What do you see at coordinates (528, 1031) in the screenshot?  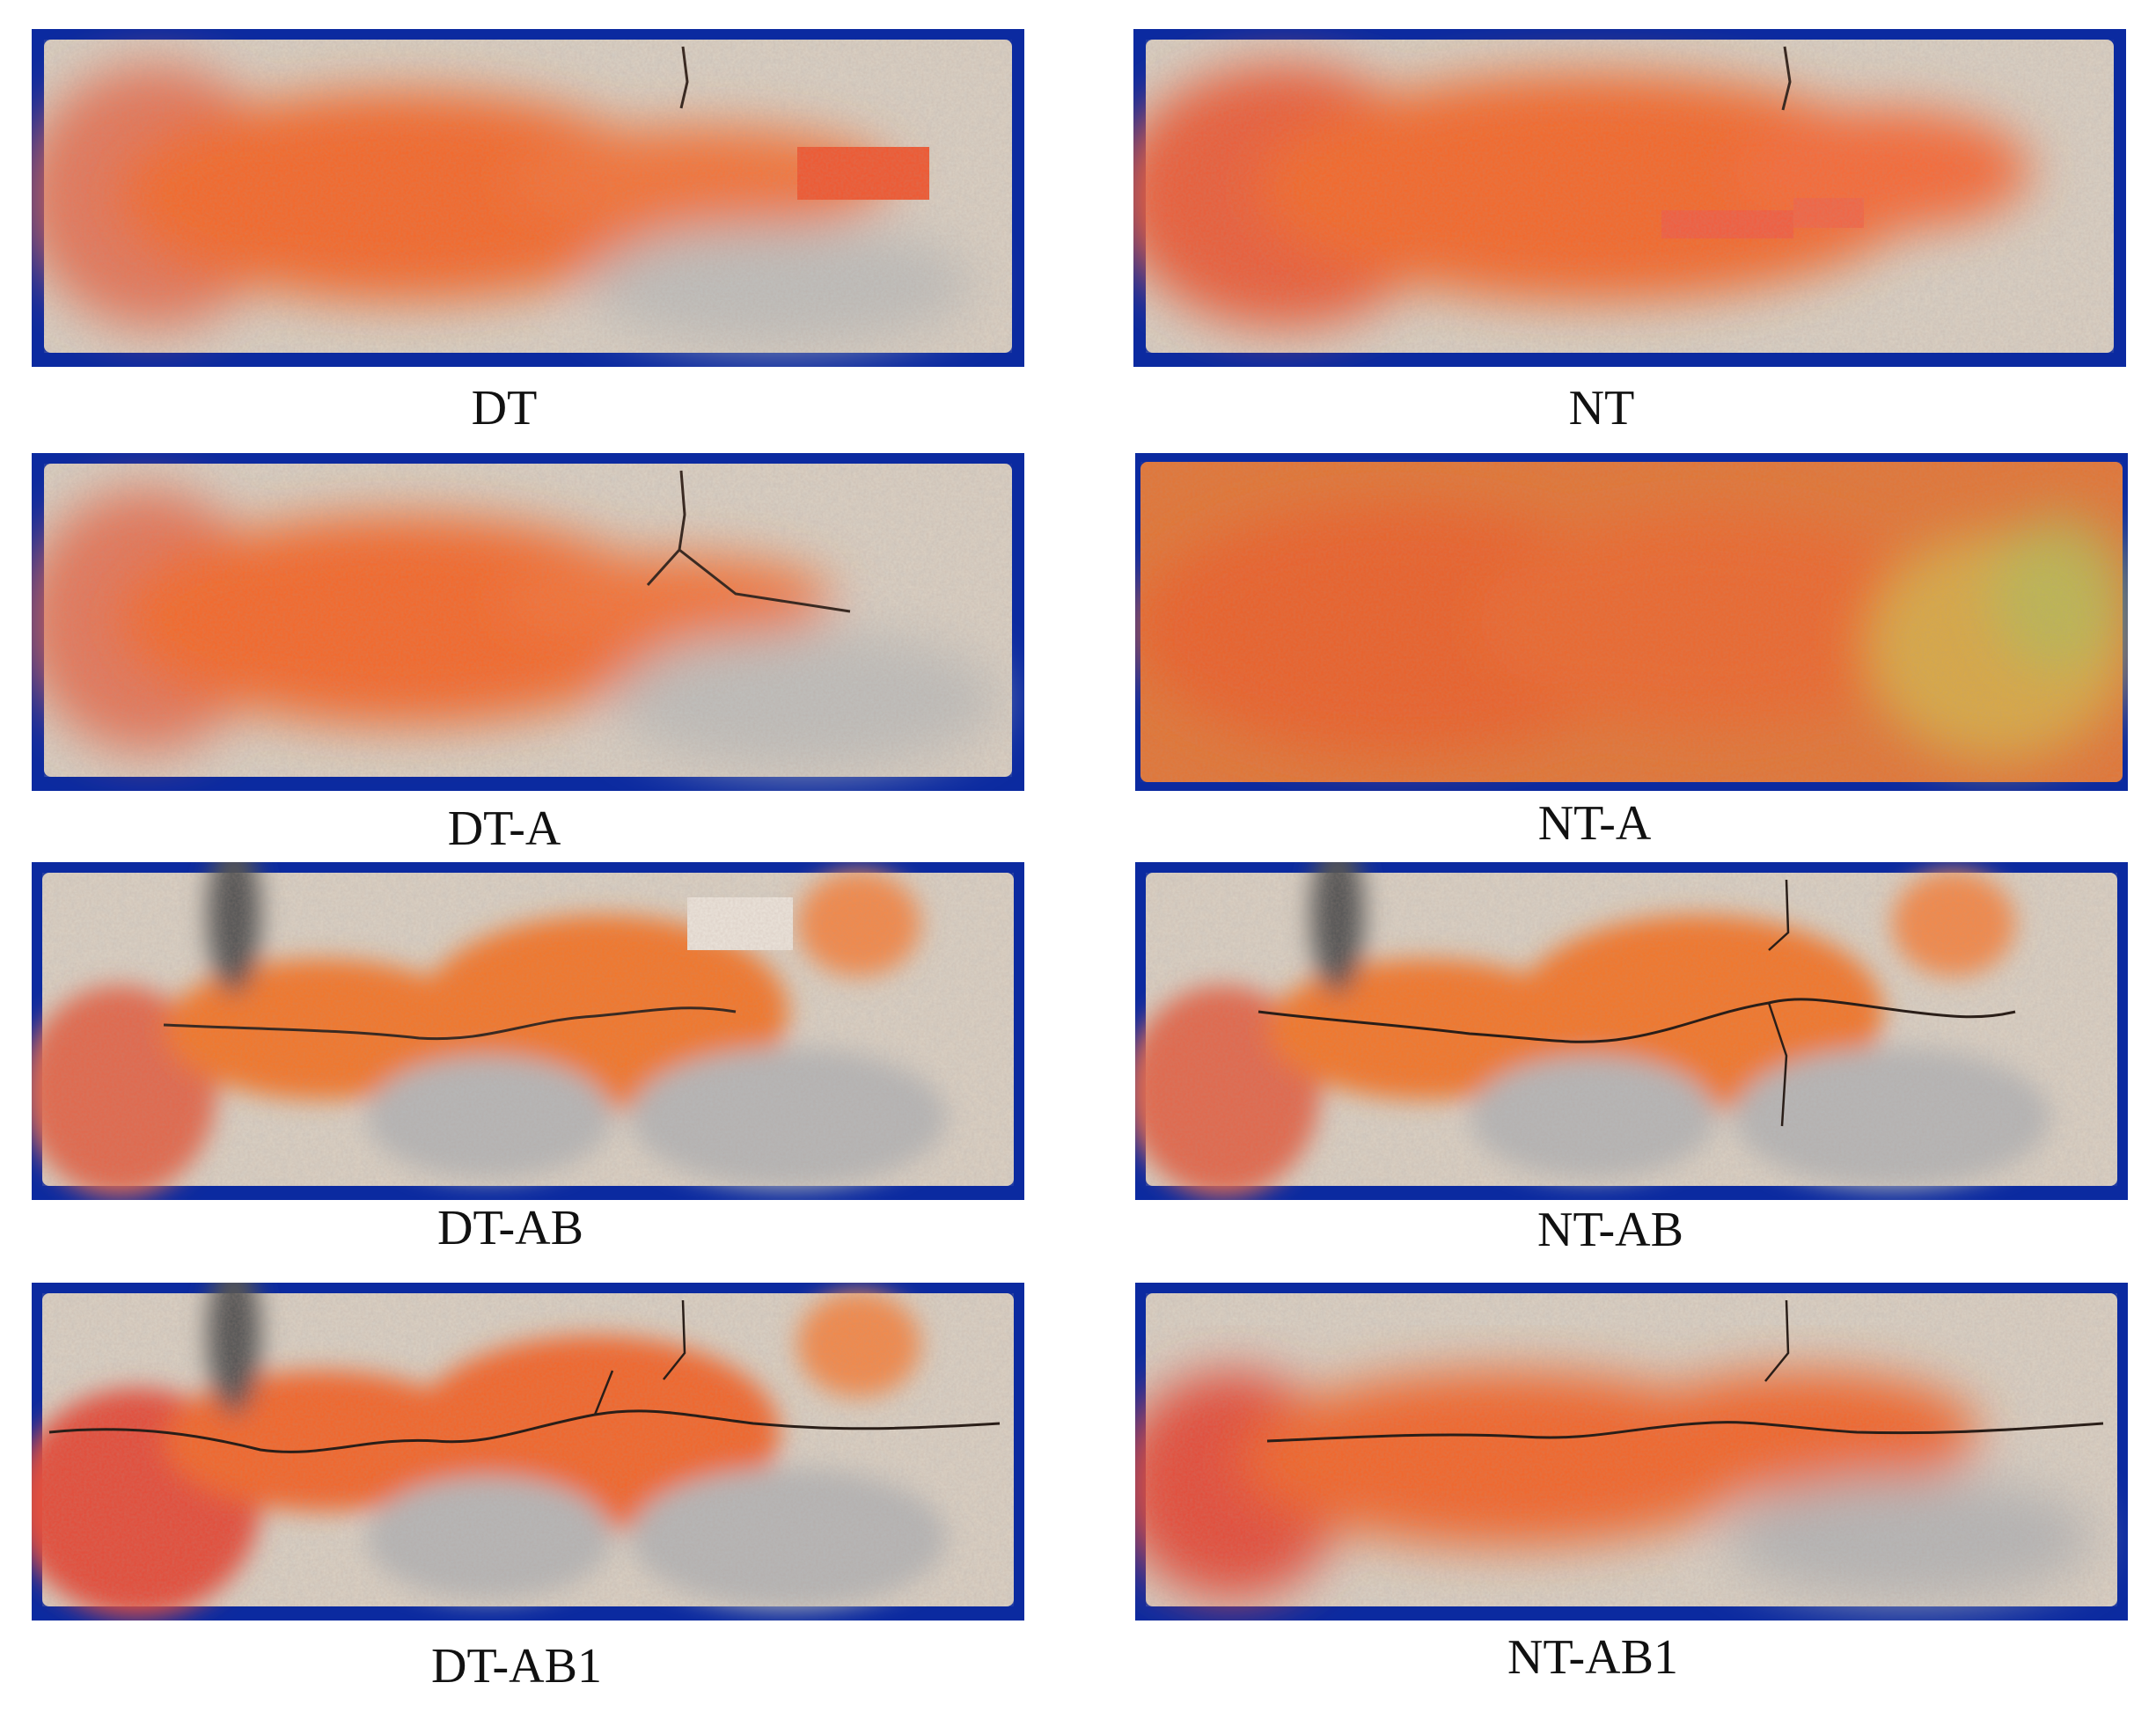 I see `specimen-photo-dt-ab` at bounding box center [528, 1031].